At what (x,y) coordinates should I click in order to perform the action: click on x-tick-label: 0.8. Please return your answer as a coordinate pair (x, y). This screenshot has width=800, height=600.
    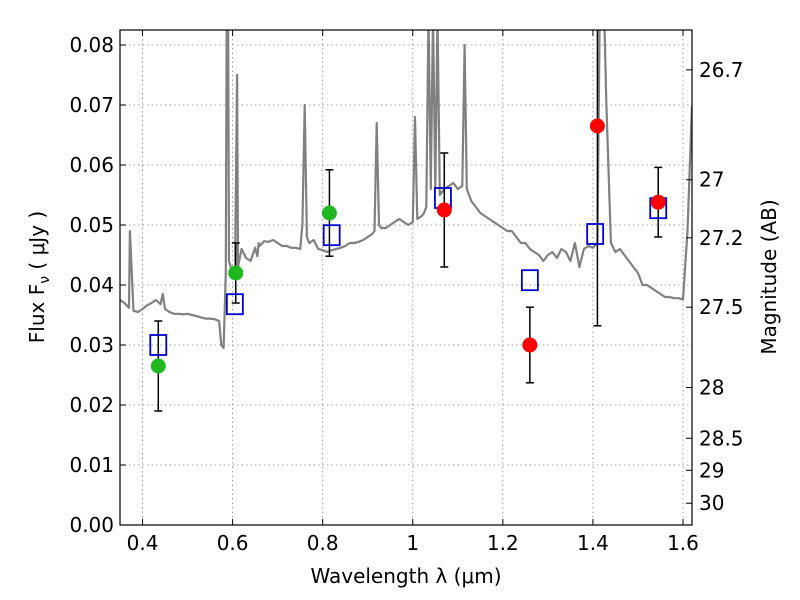
    Looking at the image, I should click on (323, 543).